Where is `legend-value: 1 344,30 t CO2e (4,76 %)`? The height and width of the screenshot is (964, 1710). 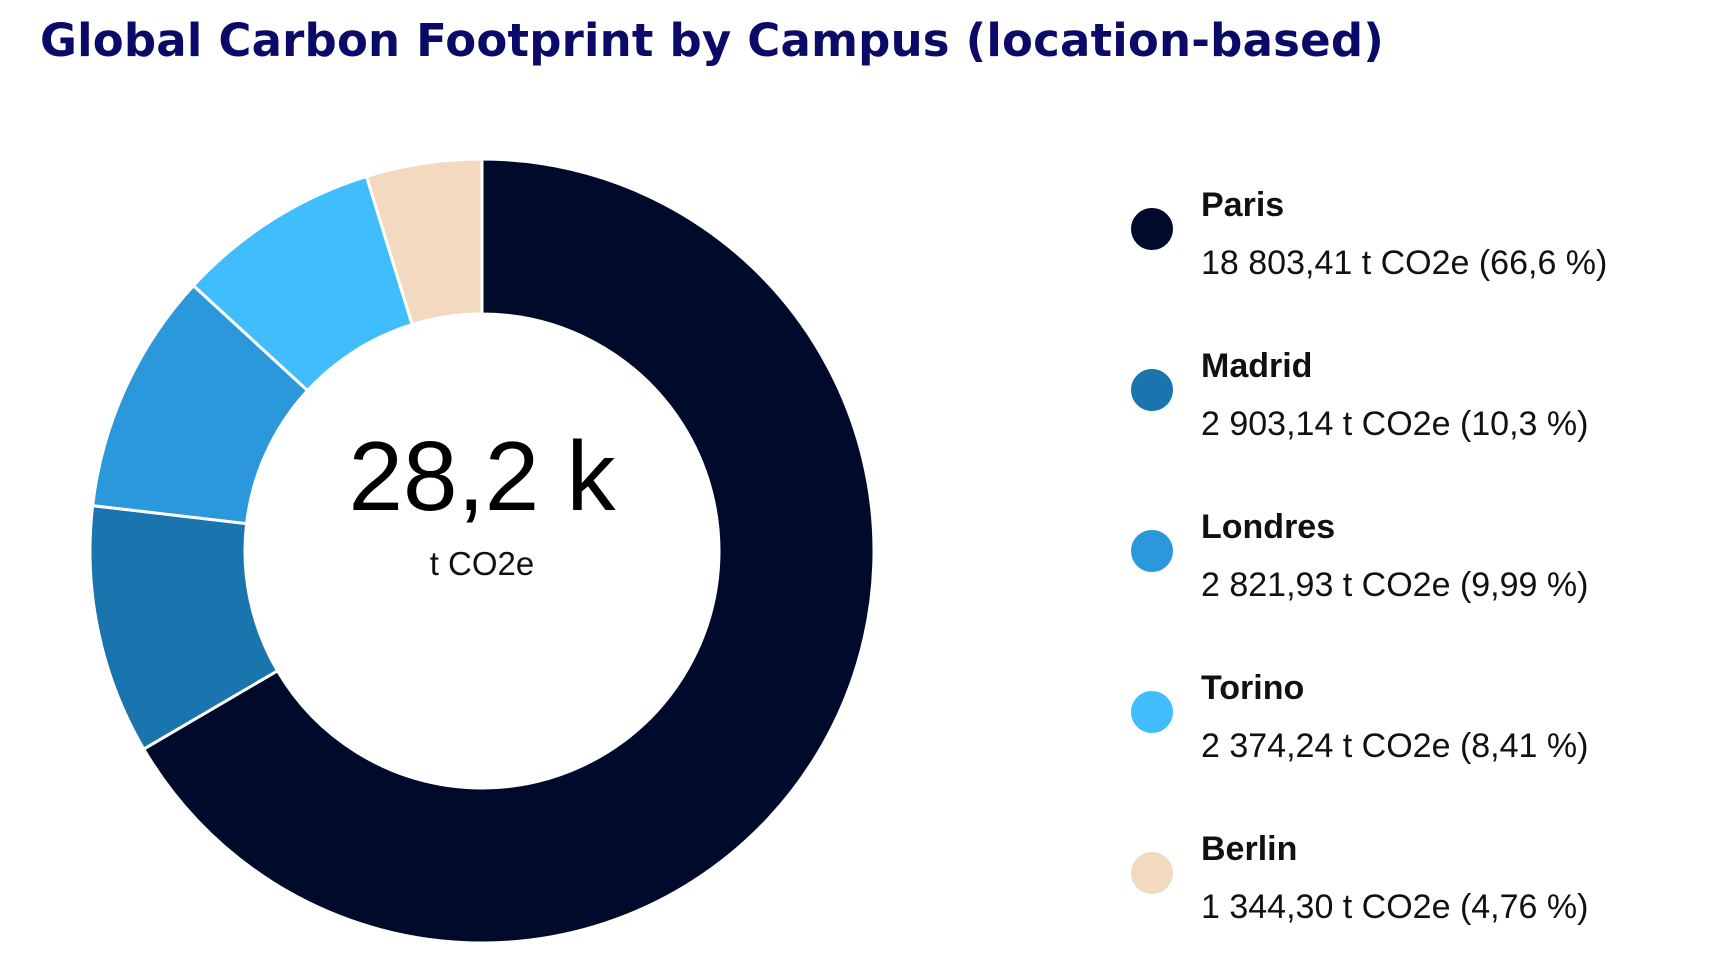 legend-value: 1 344,30 t CO2e (4,76 %) is located at coordinates (1395, 907).